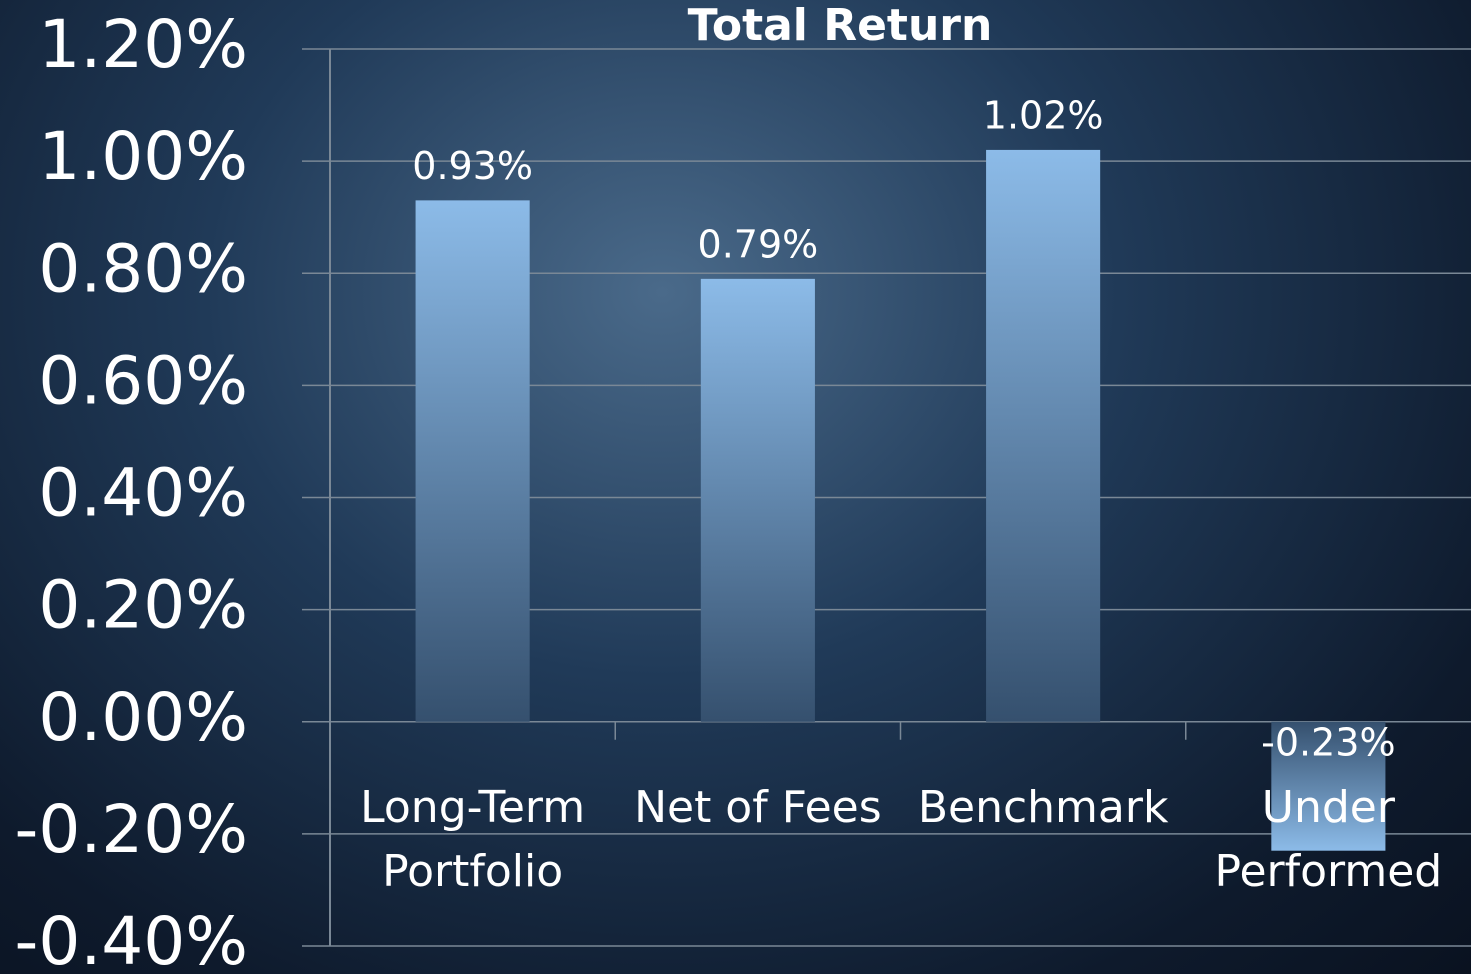 The image size is (1471, 974). I want to click on data-label: -0.23%, so click(1328, 742).